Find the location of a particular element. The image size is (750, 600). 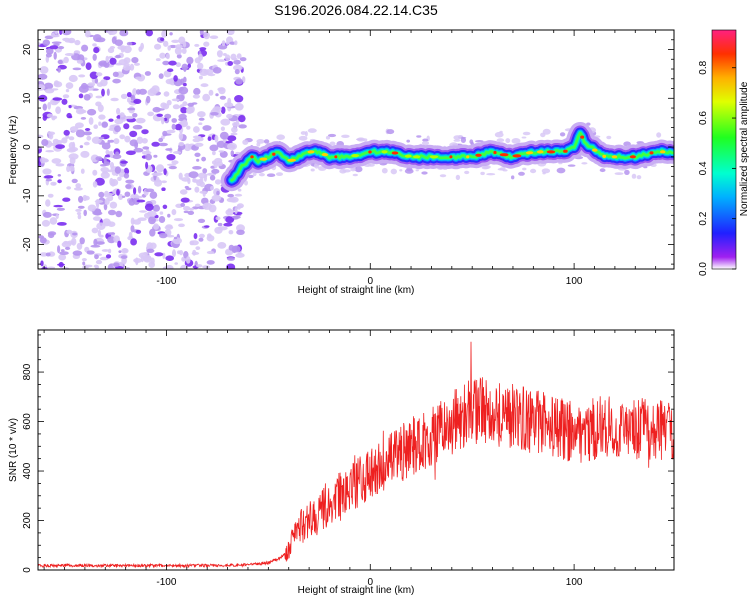

snr-y-tick-labels: 0 200 400 600 800 is located at coordinates (27, 467).